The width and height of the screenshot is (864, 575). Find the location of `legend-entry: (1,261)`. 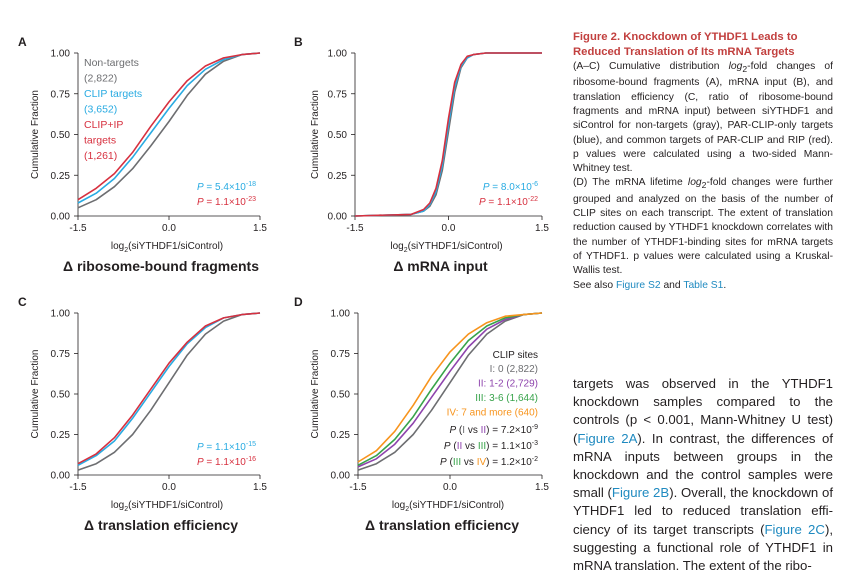

legend-entry: (1,261) is located at coordinates (100, 156).